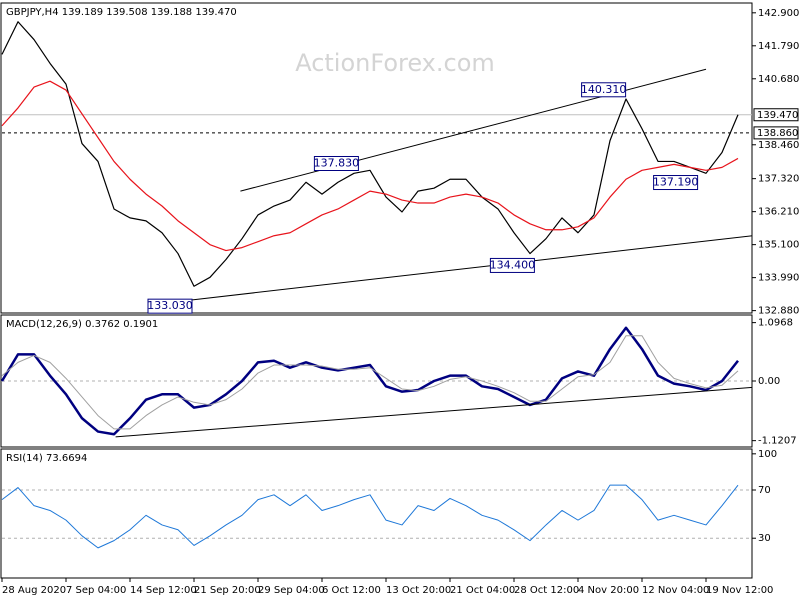 The width and height of the screenshot is (800, 600). Describe the element at coordinates (764, 538) in the screenshot. I see `y-tick-label: 30` at that location.